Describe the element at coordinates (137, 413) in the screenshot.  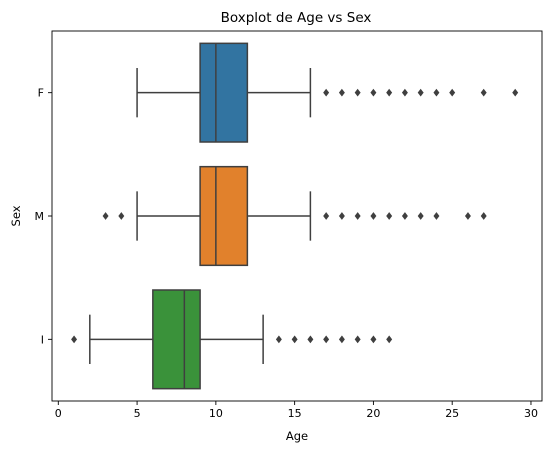
I see `x-tick-label: 5` at that location.